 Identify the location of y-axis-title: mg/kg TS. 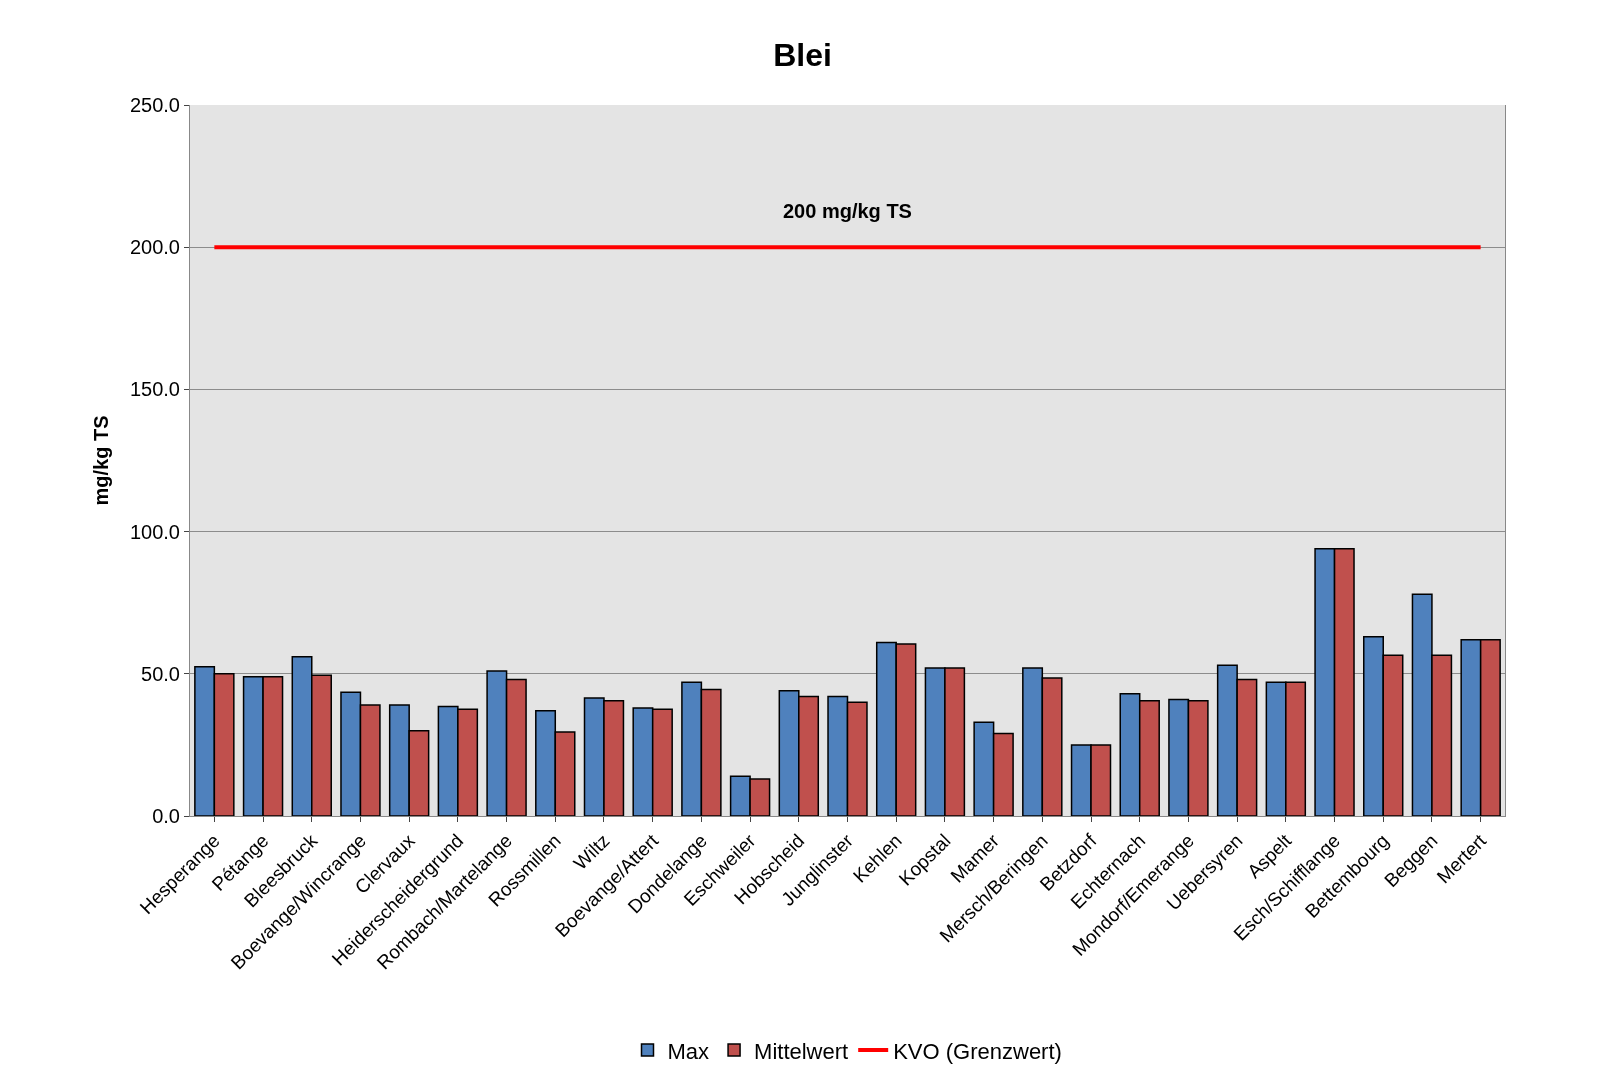
(101, 460).